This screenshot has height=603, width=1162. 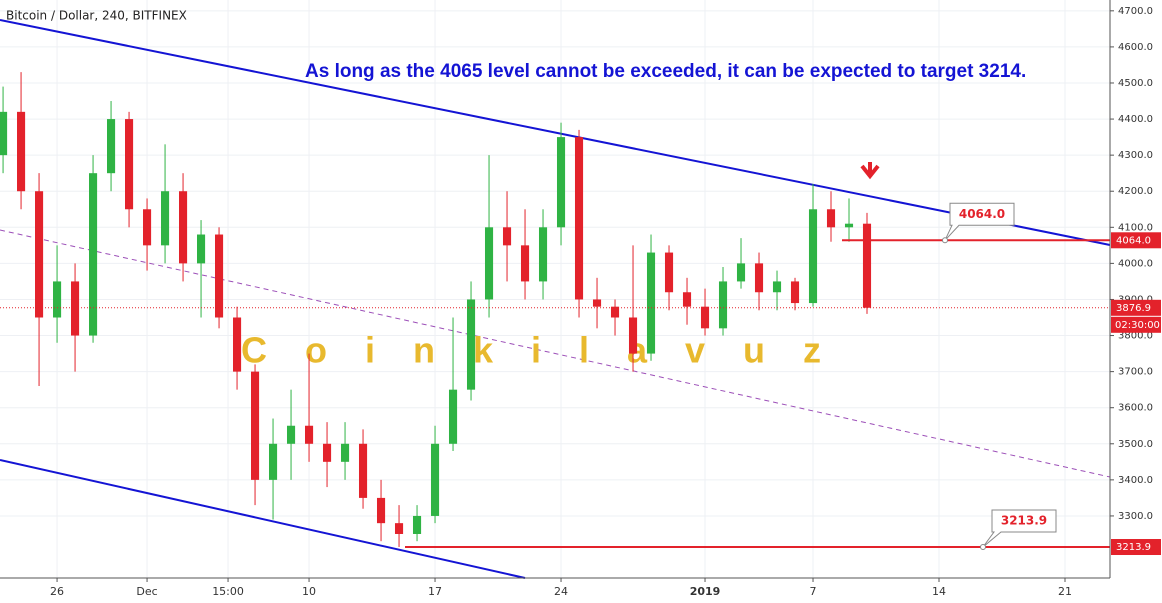 What do you see at coordinates (1135, 119) in the screenshot?
I see `y-tick-label: 4400.0` at bounding box center [1135, 119].